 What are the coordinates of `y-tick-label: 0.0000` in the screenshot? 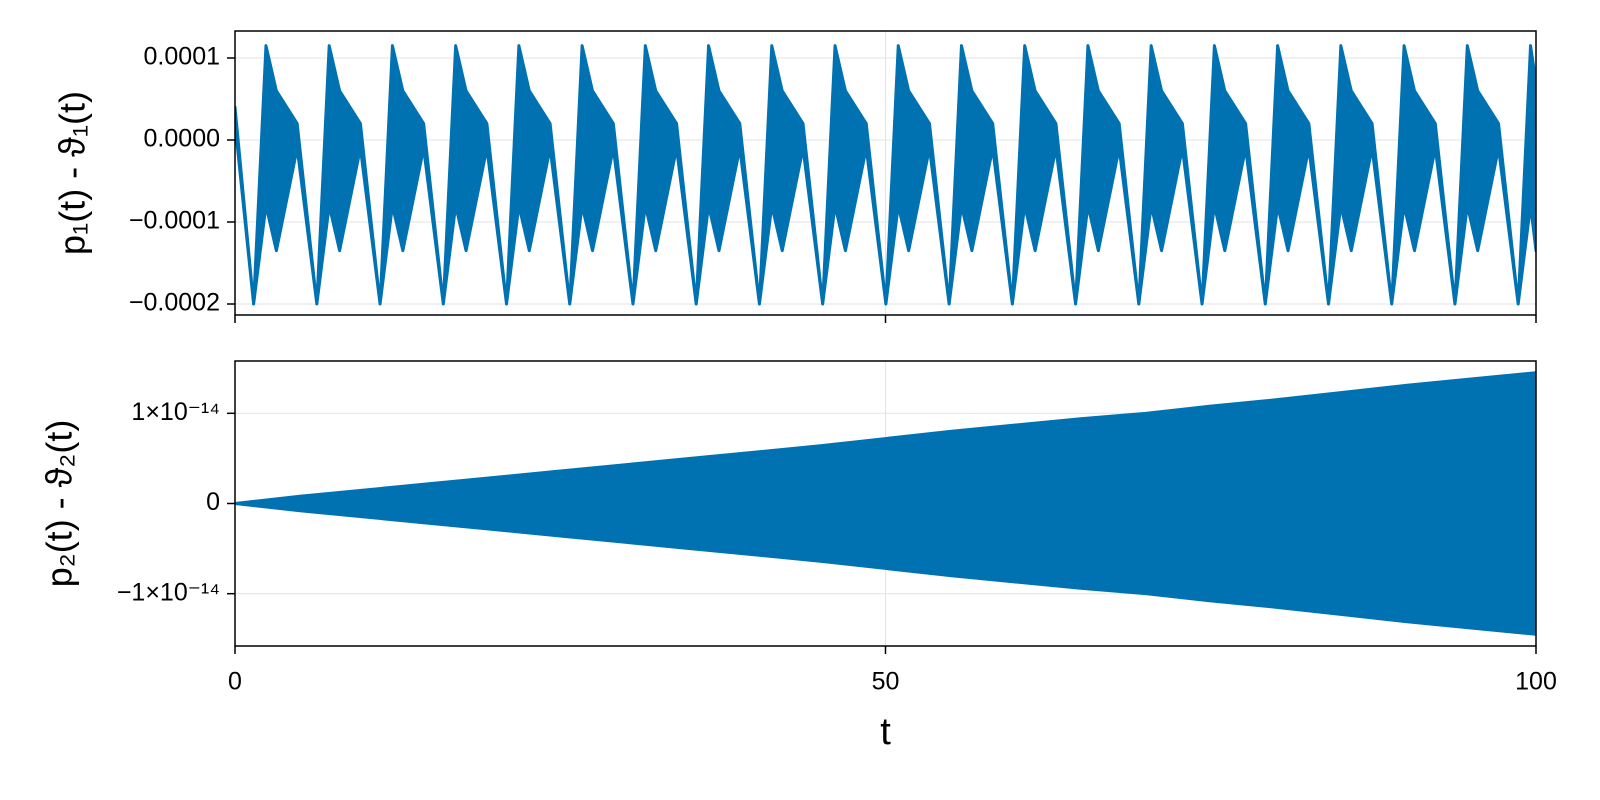 It's located at (182, 139).